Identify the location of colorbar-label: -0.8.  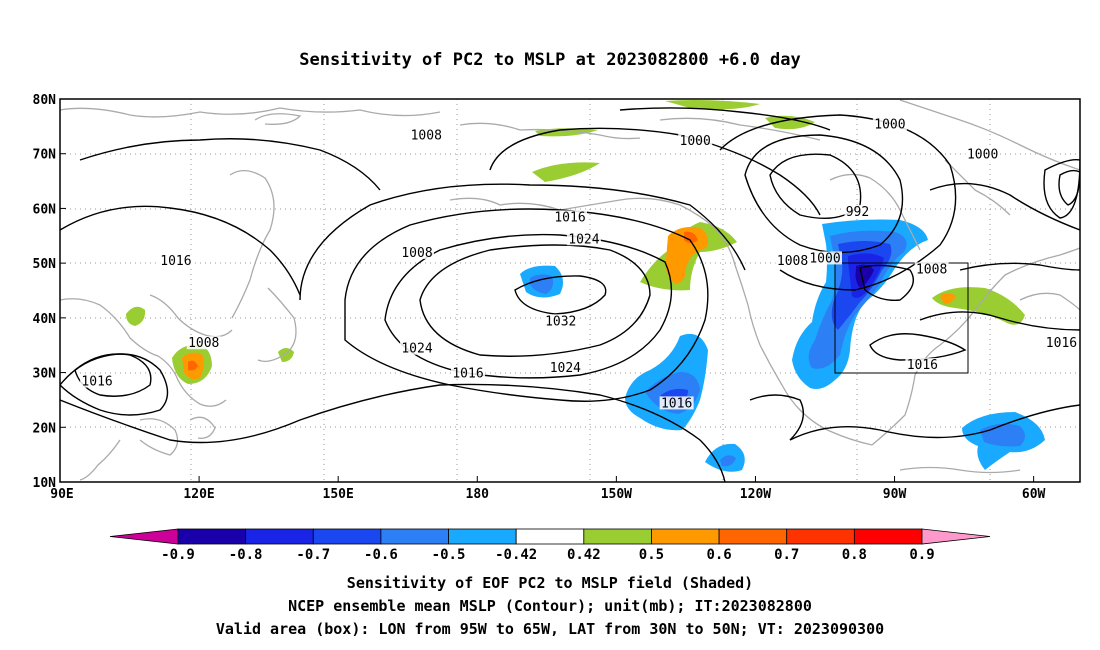
(246, 555).